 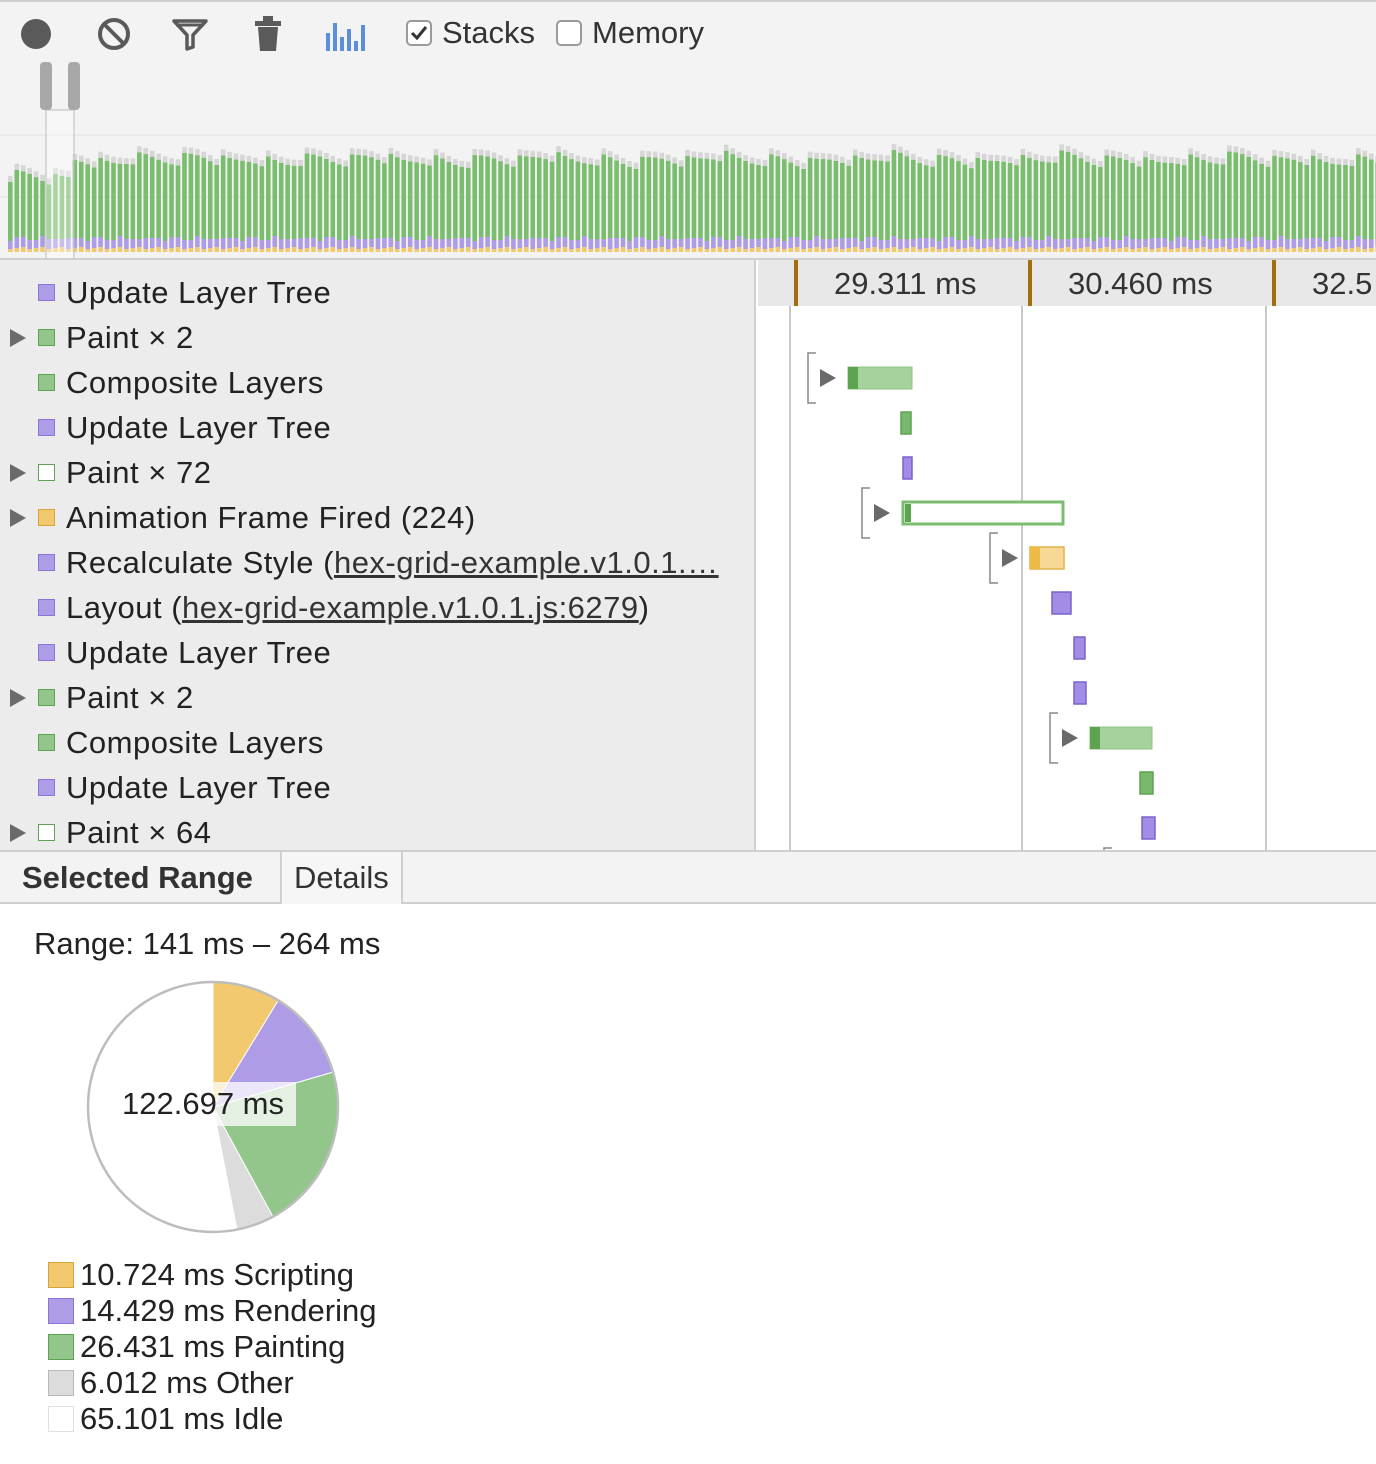 What do you see at coordinates (569, 33) in the screenshot?
I see `memory-checkbox-box` at bounding box center [569, 33].